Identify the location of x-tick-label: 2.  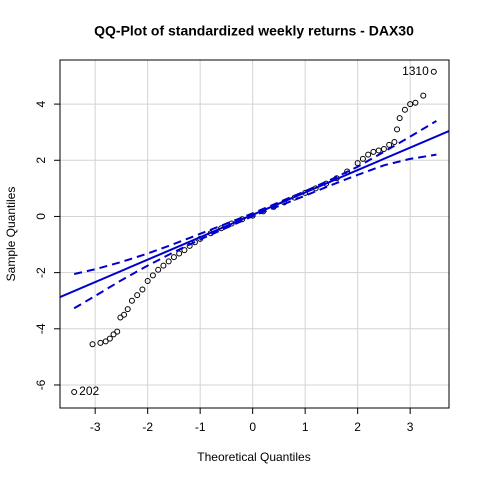
(357, 427).